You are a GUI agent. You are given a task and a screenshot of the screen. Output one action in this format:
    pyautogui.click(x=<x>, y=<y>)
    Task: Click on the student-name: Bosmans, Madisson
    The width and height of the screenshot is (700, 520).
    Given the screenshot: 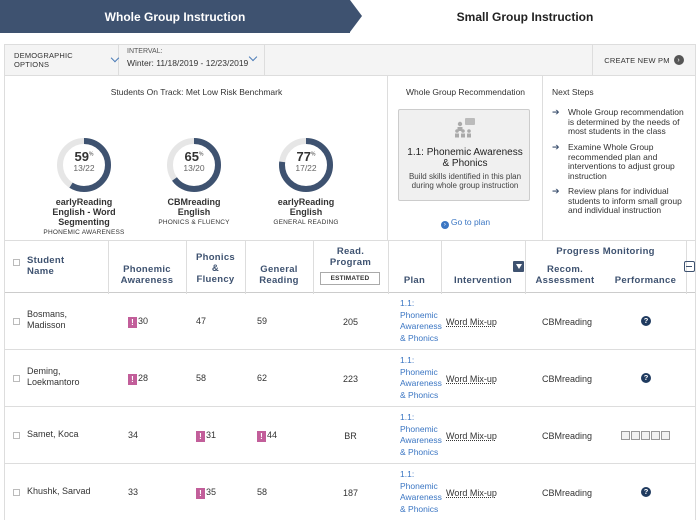 What is the action you would take?
    pyautogui.click(x=47, y=320)
    